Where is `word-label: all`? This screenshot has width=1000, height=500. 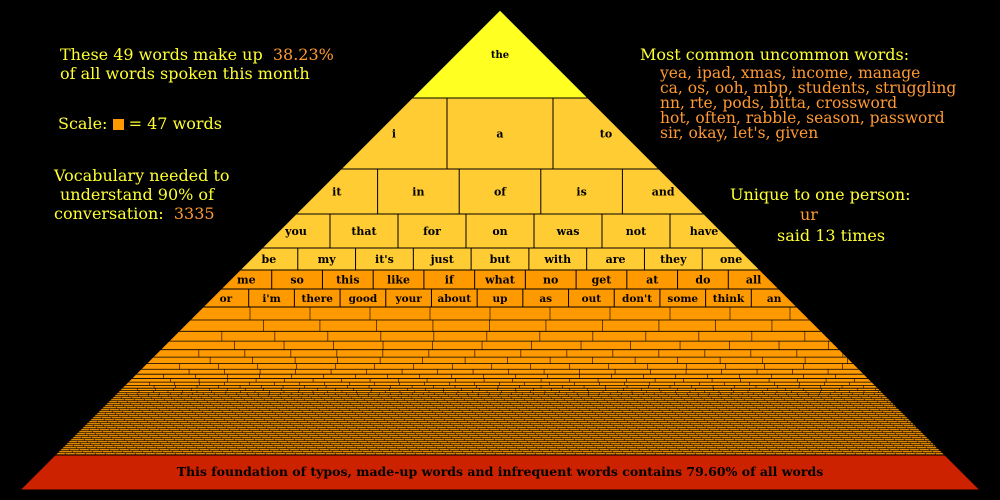
word-label: all is located at coordinates (754, 280).